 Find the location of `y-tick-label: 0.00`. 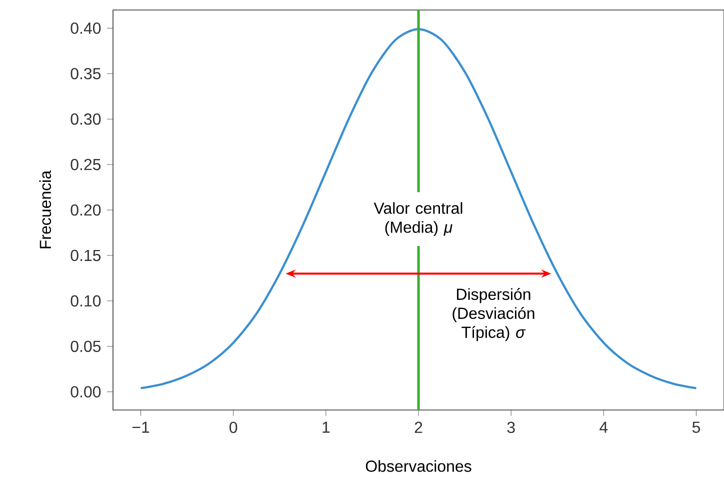

y-tick-label: 0.00 is located at coordinates (85, 392).